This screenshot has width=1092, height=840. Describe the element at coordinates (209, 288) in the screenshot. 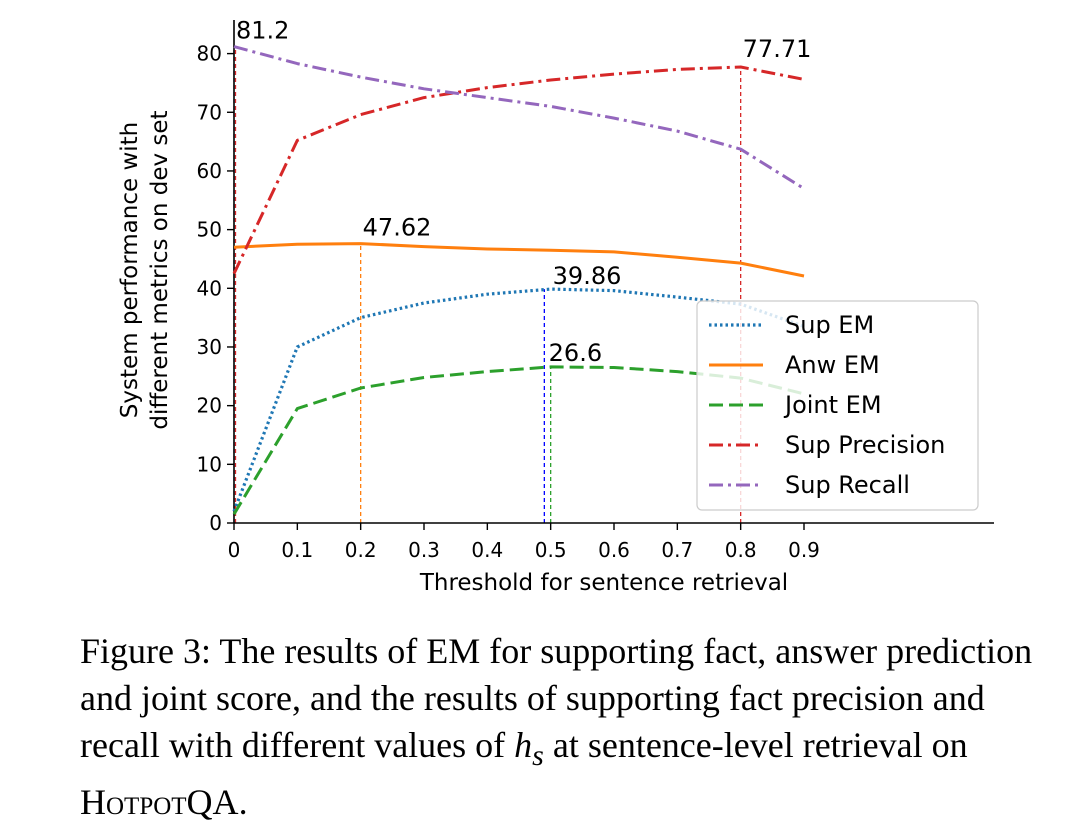

I see `y-tick-label: 40` at that location.